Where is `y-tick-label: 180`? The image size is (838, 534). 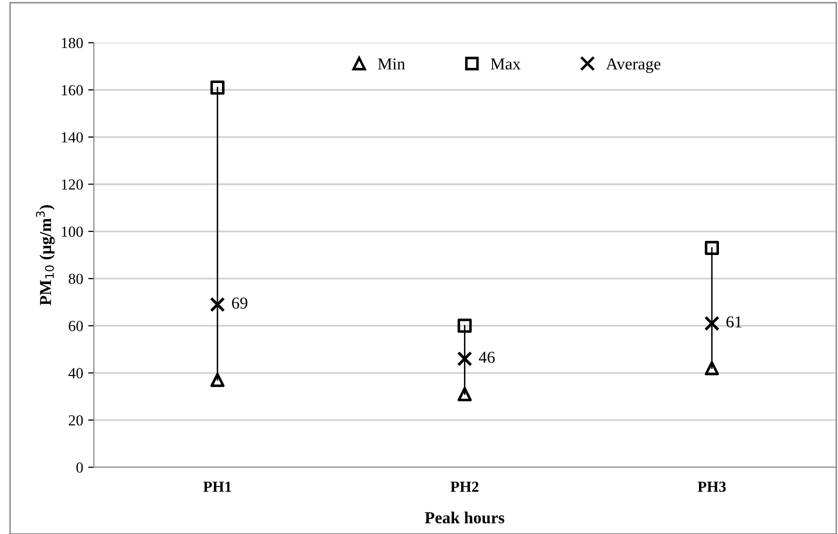 y-tick-label: 180 is located at coordinates (72, 43).